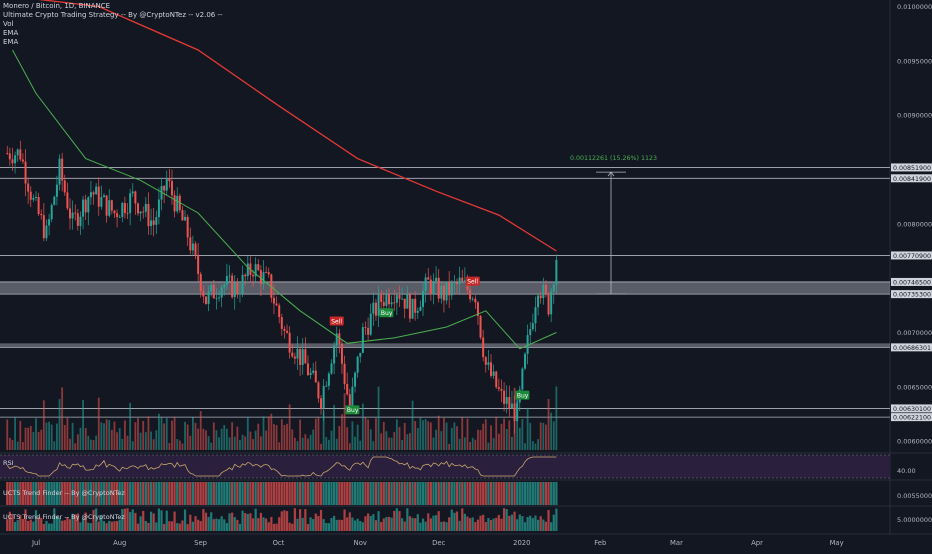  What do you see at coordinates (912, 256) in the screenshot?
I see `level-tag-label: 0.00770900` at bounding box center [912, 256].